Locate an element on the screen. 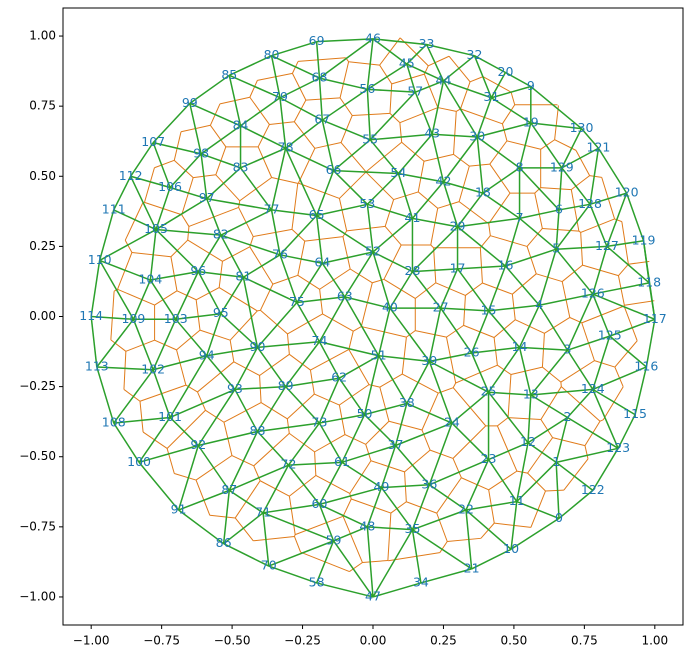  node-label: 103 is located at coordinates (176, 318).